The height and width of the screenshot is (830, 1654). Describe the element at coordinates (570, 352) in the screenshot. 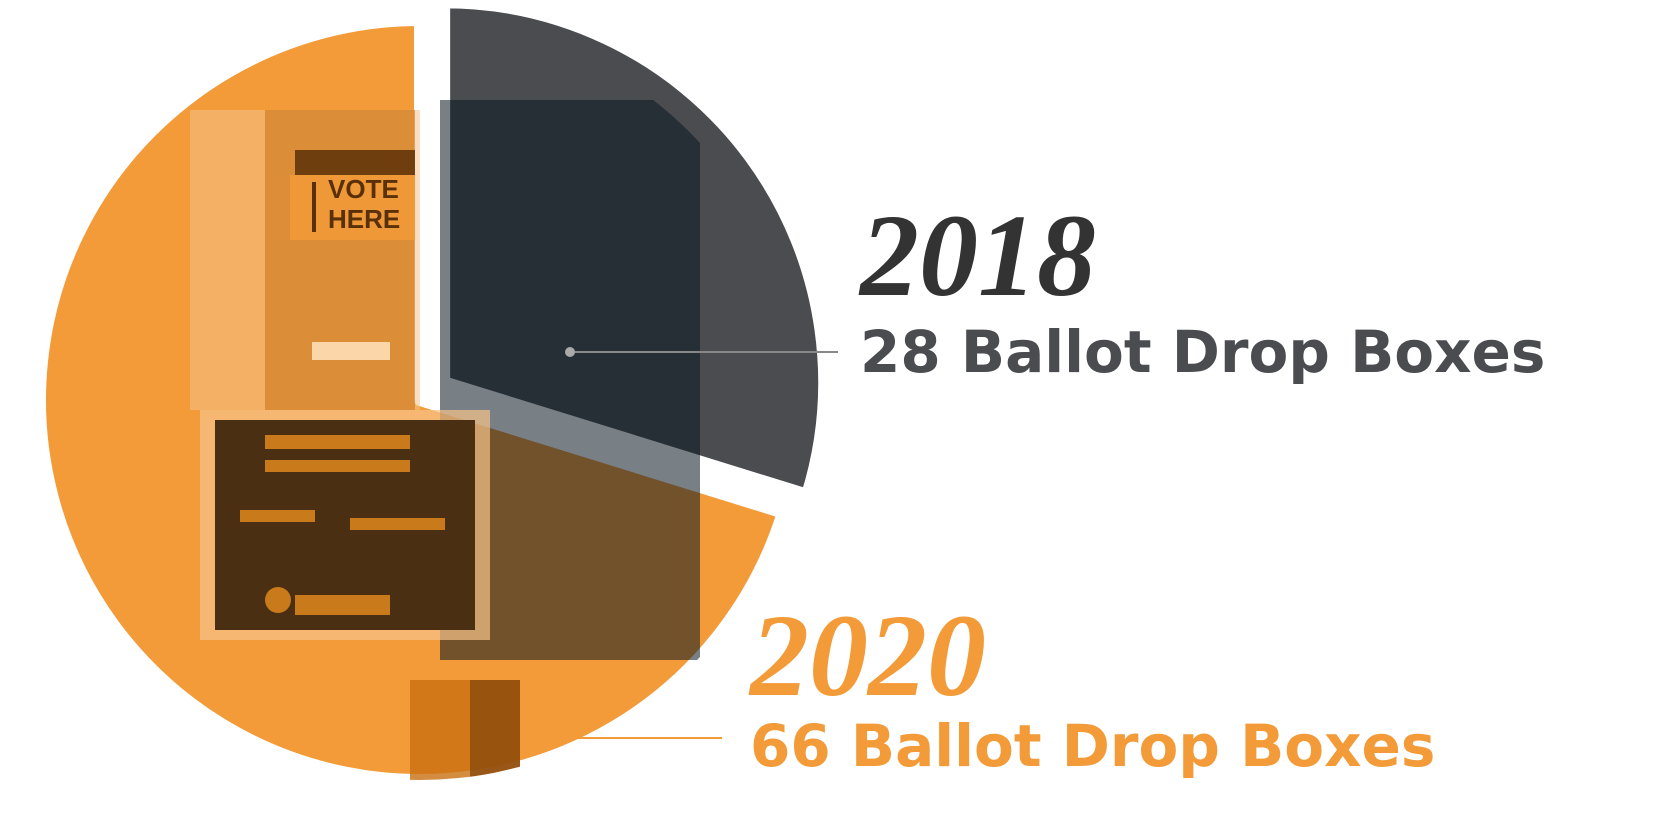

I see `leader-dot` at that location.